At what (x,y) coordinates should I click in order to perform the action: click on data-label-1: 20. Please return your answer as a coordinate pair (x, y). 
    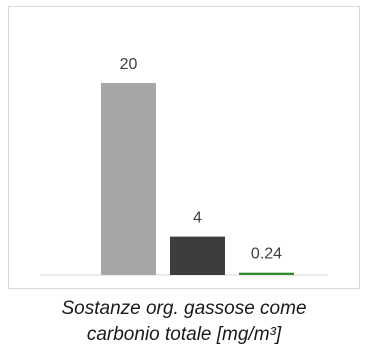
    Looking at the image, I should click on (129, 64).